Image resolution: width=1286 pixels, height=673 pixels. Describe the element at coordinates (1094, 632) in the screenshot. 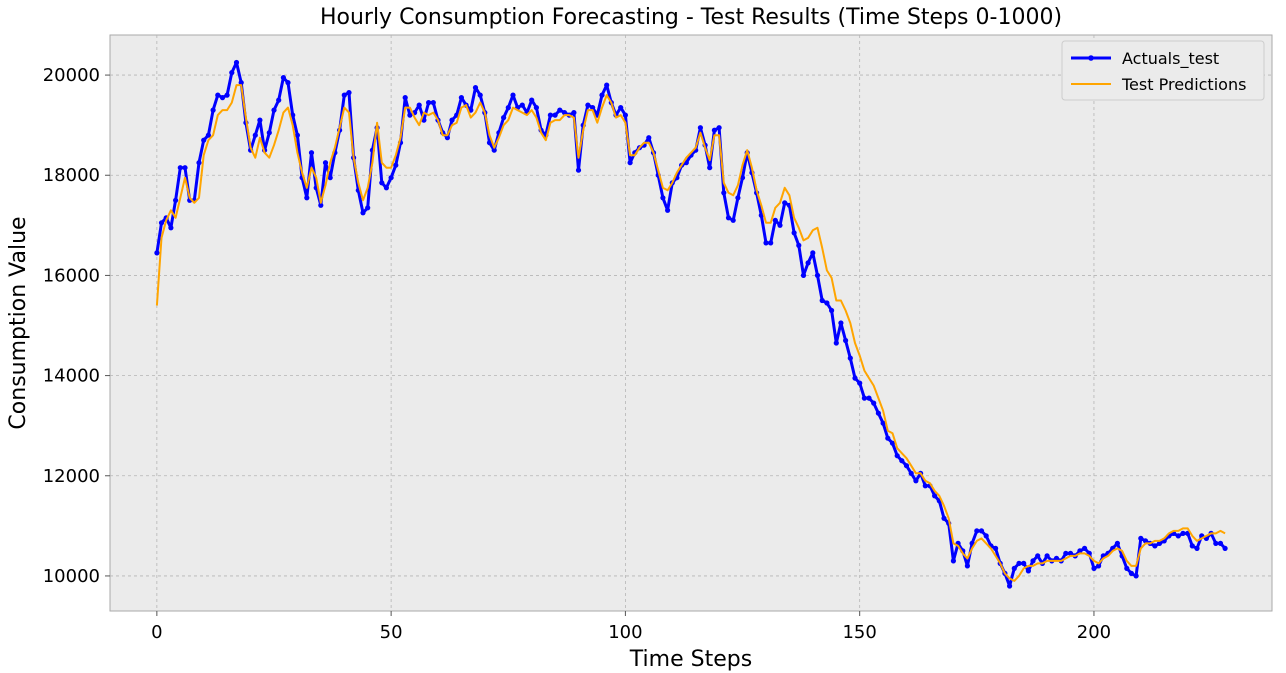

I see `x-tick-label: 200` at that location.